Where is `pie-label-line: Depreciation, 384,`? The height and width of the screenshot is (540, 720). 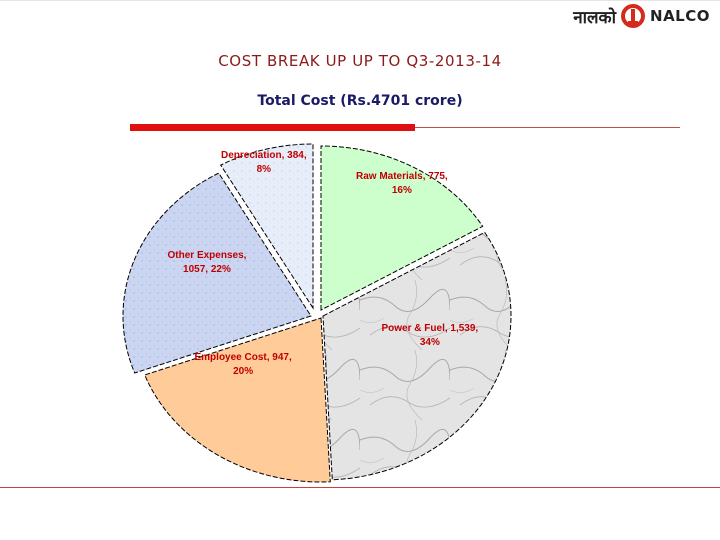
pie-label-line: Depreciation, 384, is located at coordinates (264, 155).